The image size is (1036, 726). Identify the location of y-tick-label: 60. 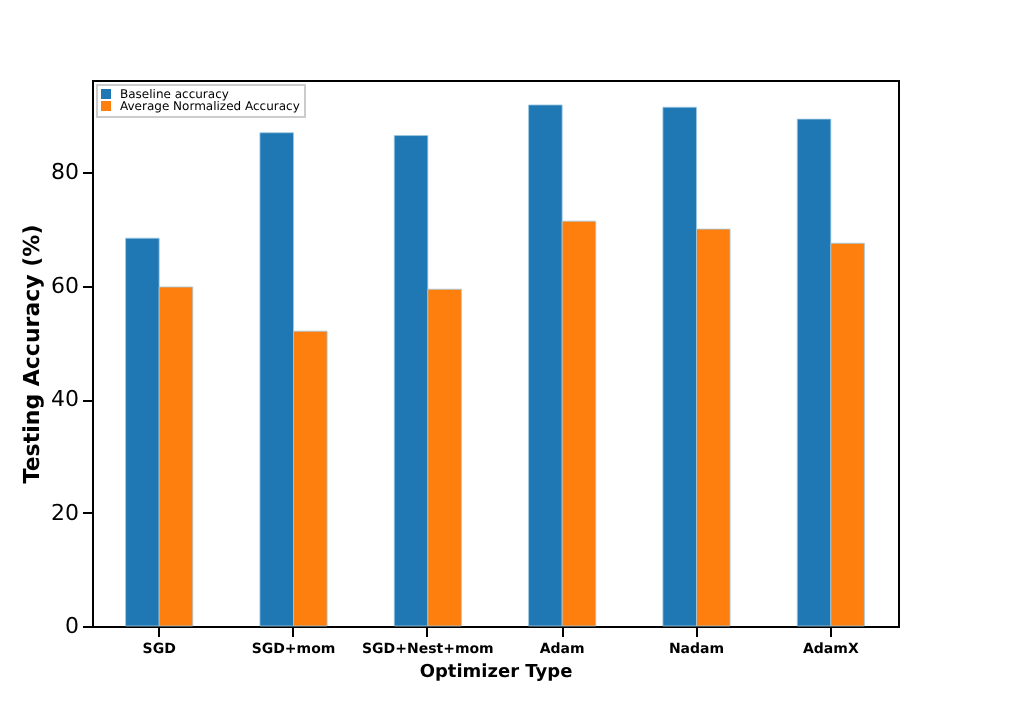
(65, 285).